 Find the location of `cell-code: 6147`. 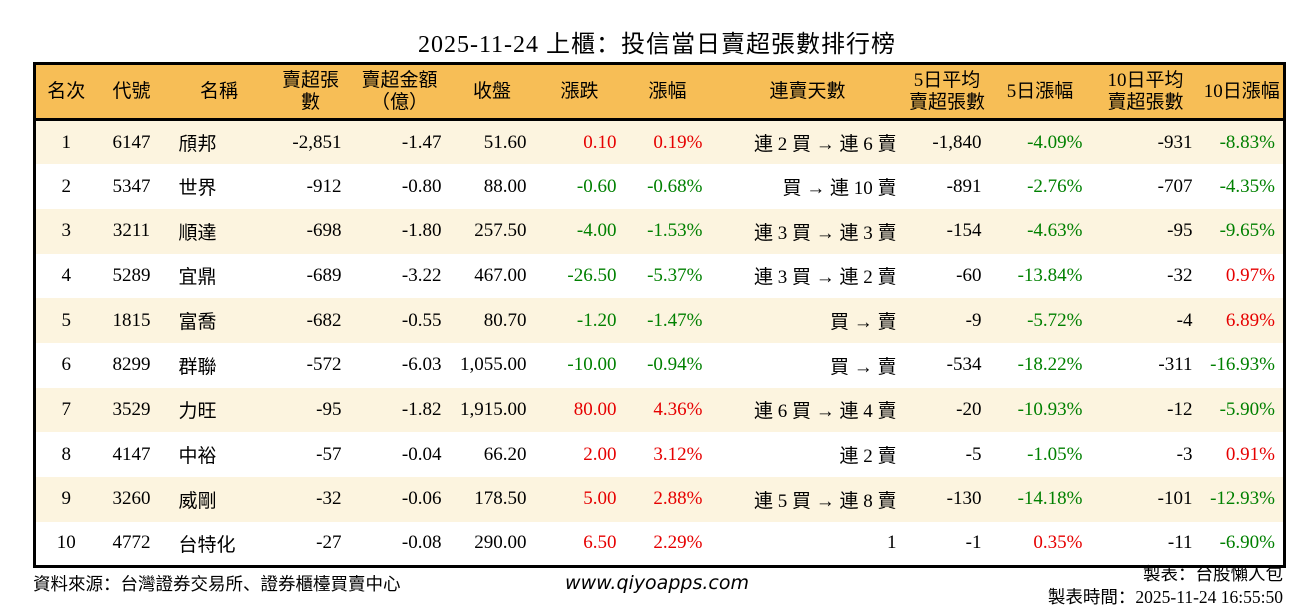

cell-code: 6147 is located at coordinates (131, 142).